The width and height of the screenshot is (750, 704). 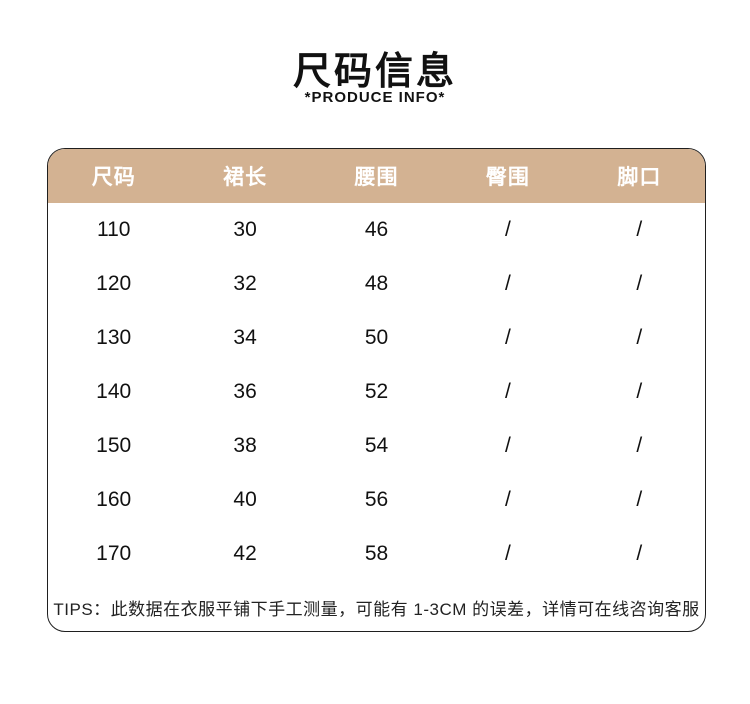 What do you see at coordinates (114, 553) in the screenshot?
I see `table-cell: 170` at bounding box center [114, 553].